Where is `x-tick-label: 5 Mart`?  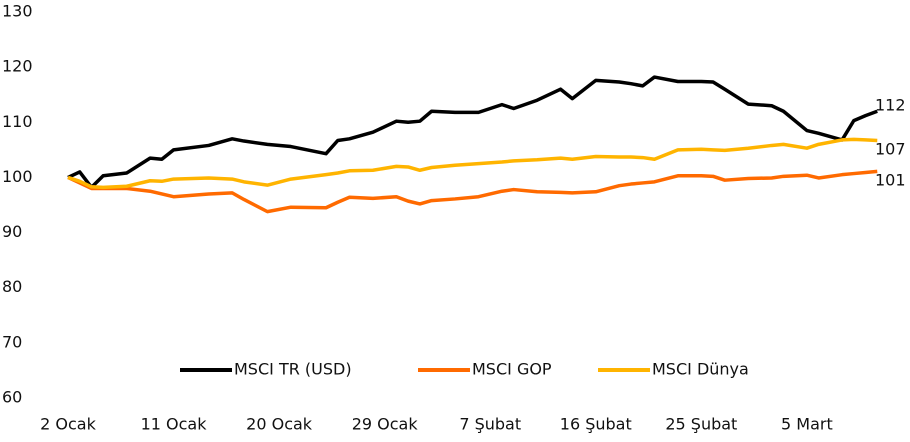
x-tick-label: 5 Mart is located at coordinates (807, 424).